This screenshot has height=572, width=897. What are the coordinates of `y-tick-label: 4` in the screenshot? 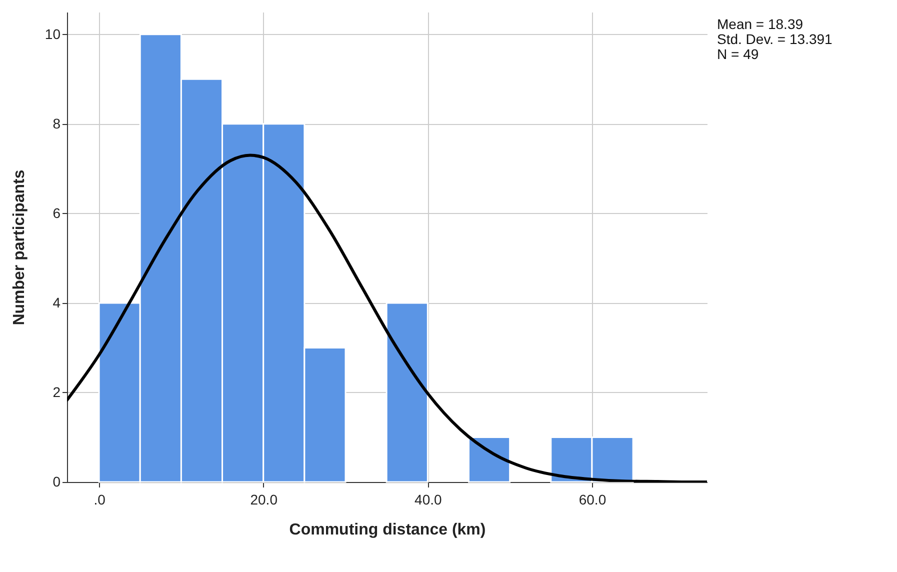 It's located at (56, 302).